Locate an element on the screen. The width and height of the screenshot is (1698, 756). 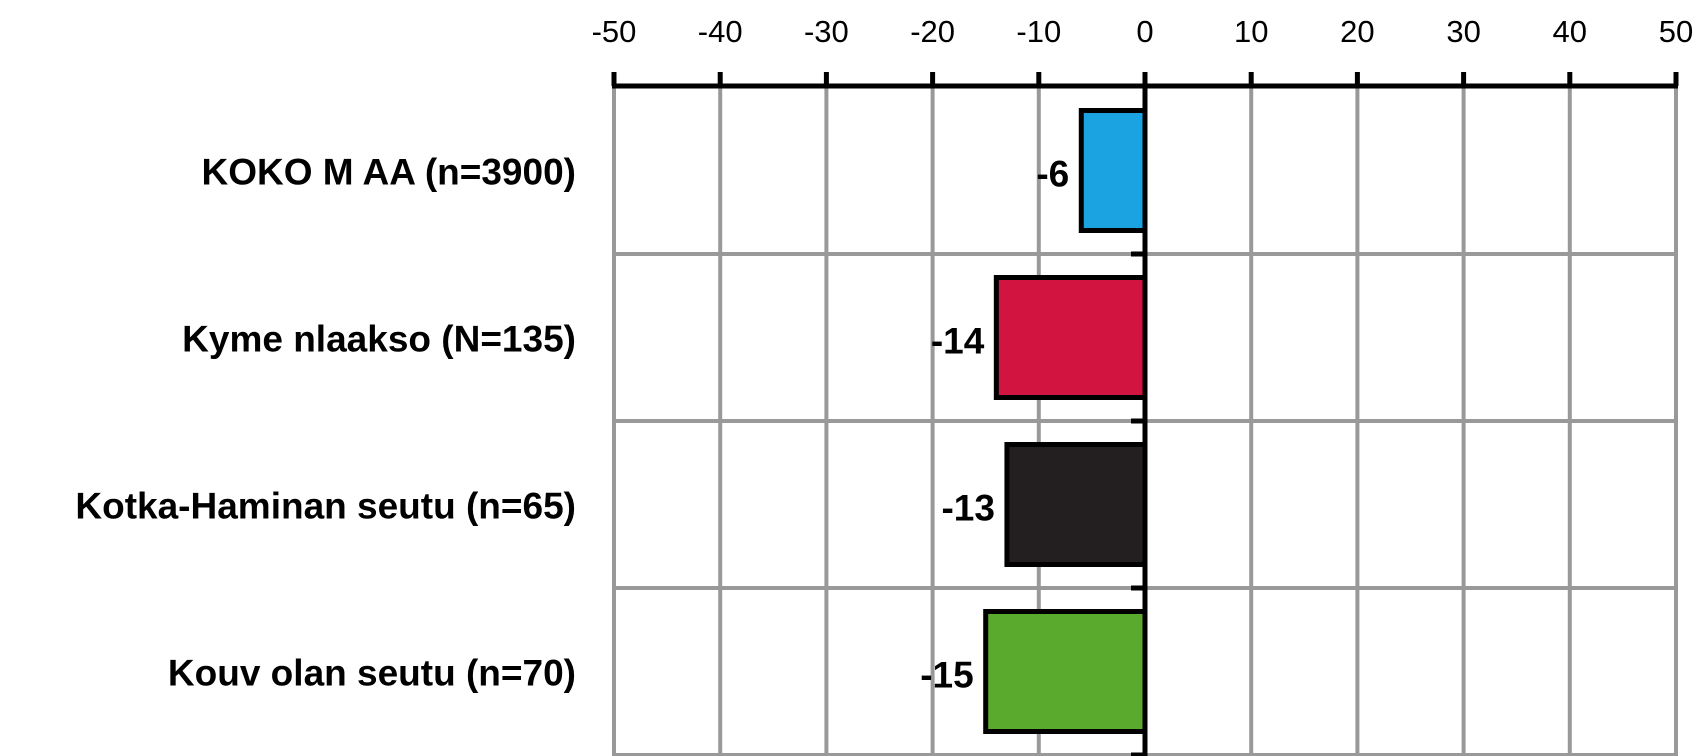
data-label: -6 is located at coordinates (1052, 174).